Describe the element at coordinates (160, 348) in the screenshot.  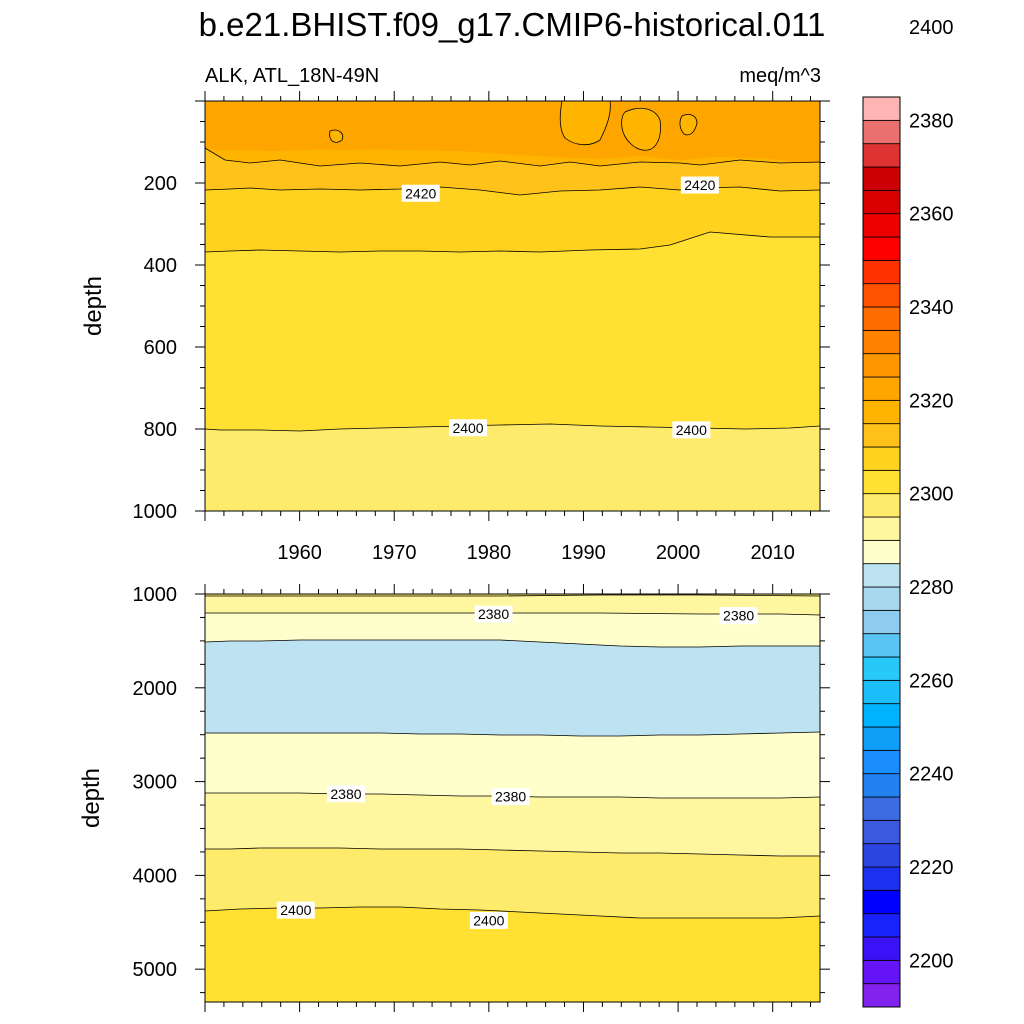
I see `upper-y-tick-label: 600` at that location.